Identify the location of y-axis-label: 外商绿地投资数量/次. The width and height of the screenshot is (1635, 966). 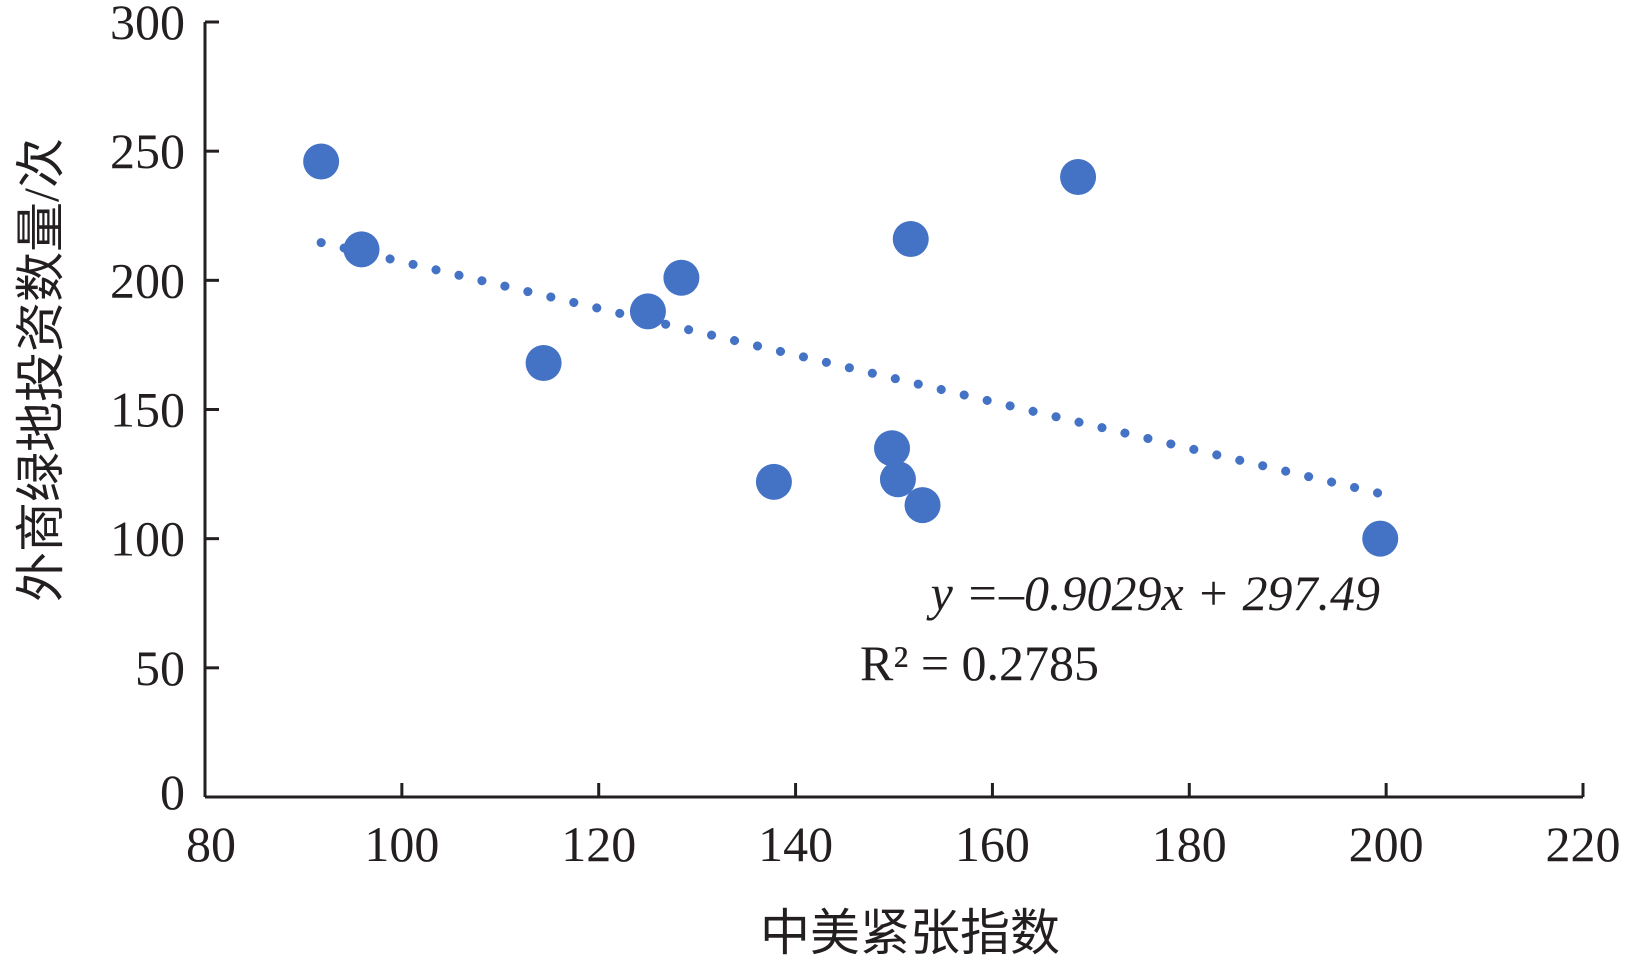
(41, 370).